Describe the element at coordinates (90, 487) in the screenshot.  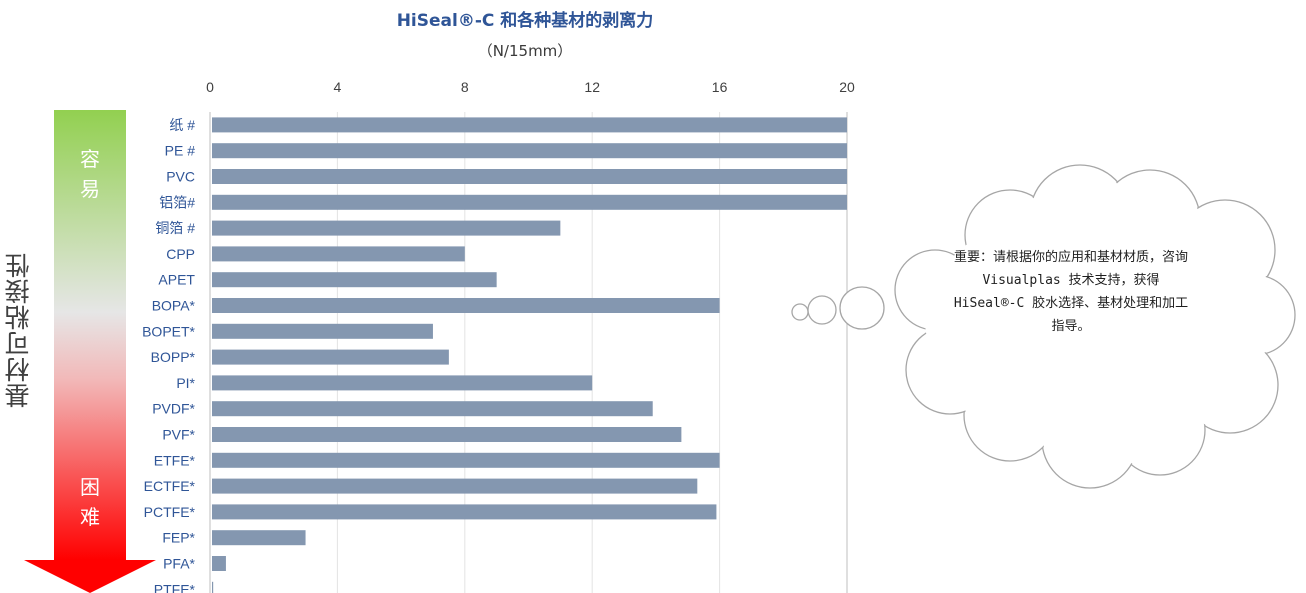
I see `hard-char-1: 困` at that location.